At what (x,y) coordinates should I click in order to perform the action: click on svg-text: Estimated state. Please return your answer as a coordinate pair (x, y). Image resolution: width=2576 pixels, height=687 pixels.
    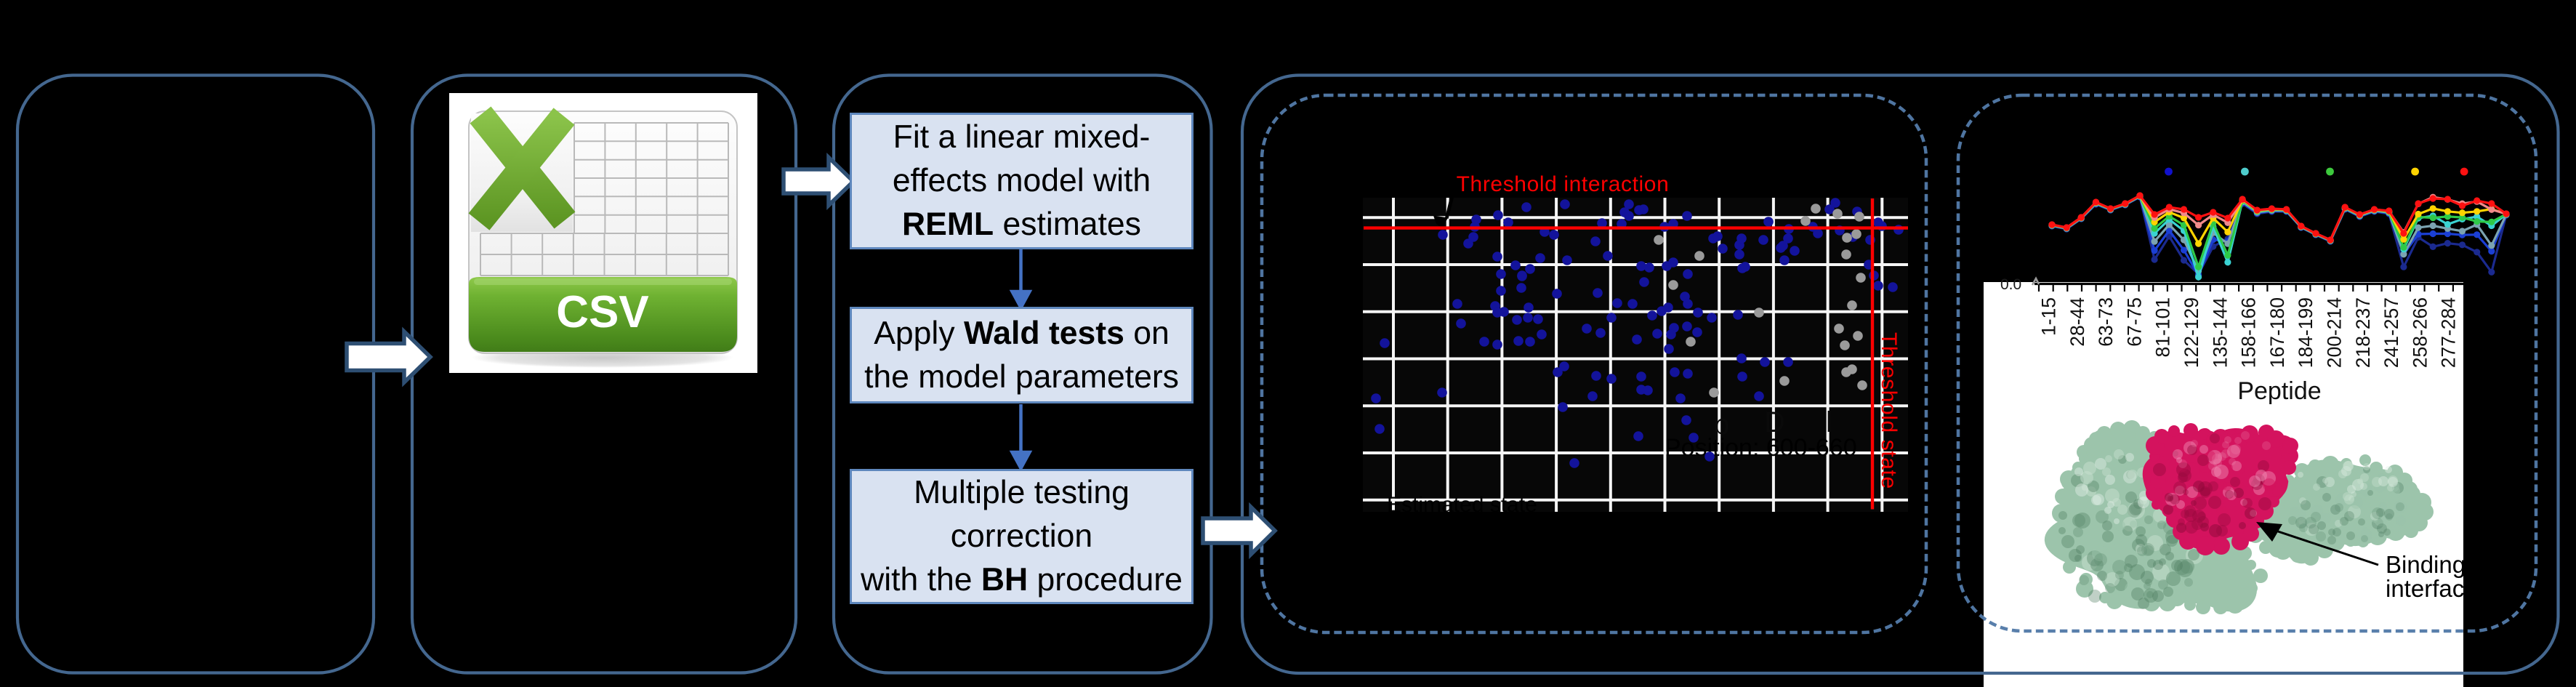
    Looking at the image, I should click on (1462, 505).